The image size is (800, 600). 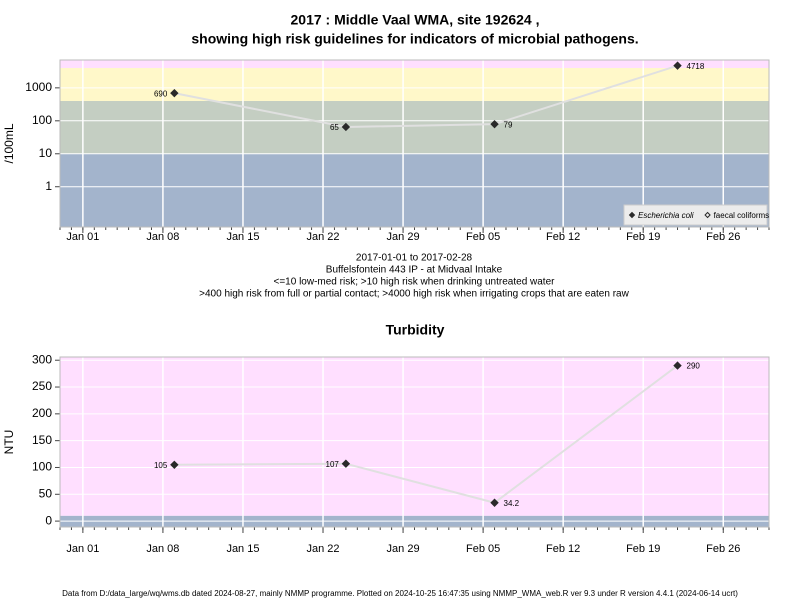 I want to click on y-tick-label: 0, so click(x=48, y=520).